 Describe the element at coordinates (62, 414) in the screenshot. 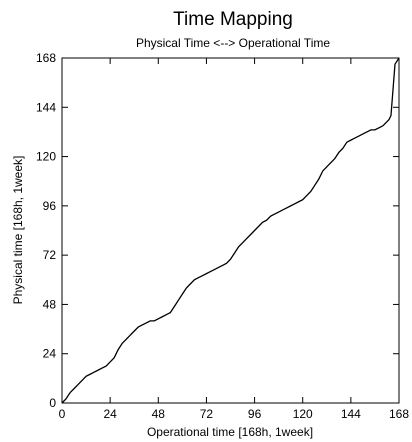

I see `x-tick-label: 0` at that location.